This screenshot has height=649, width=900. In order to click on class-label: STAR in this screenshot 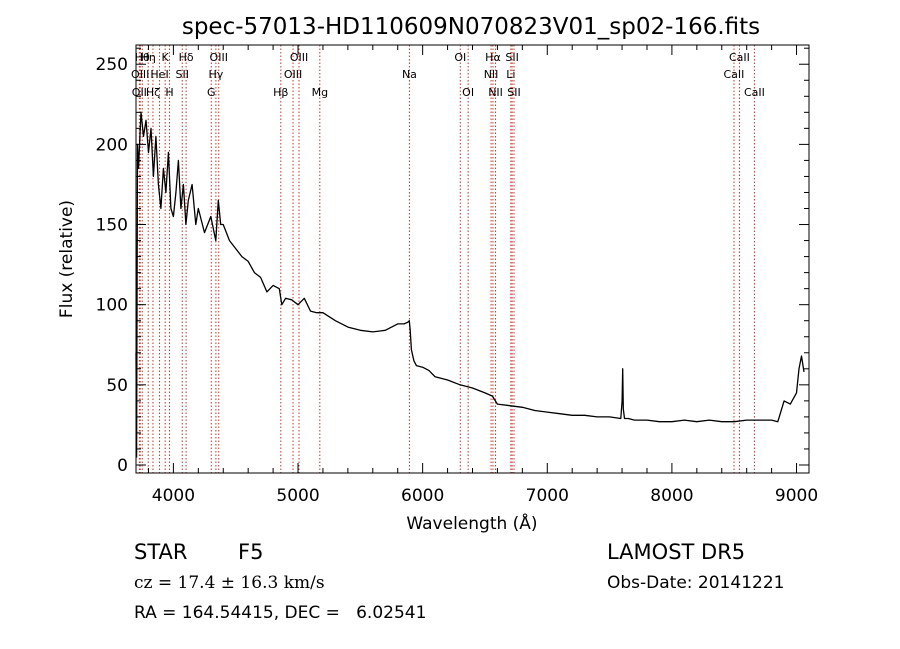, I will do `click(161, 552)`.